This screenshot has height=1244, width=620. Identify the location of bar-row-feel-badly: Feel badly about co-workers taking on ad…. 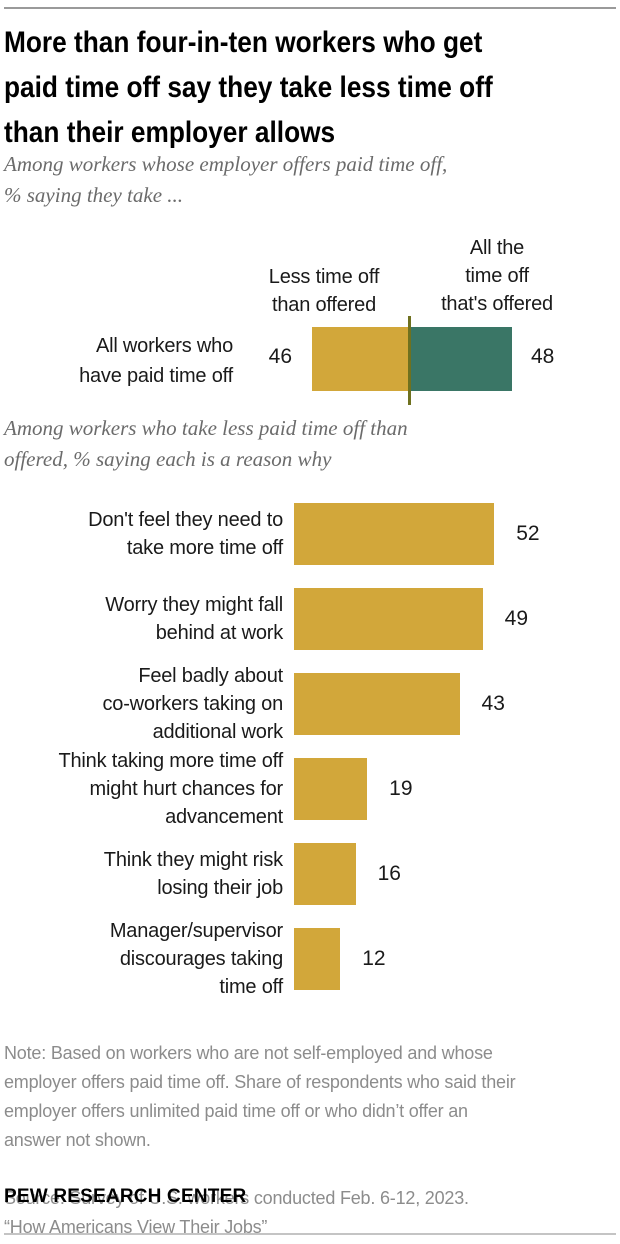
(310, 704).